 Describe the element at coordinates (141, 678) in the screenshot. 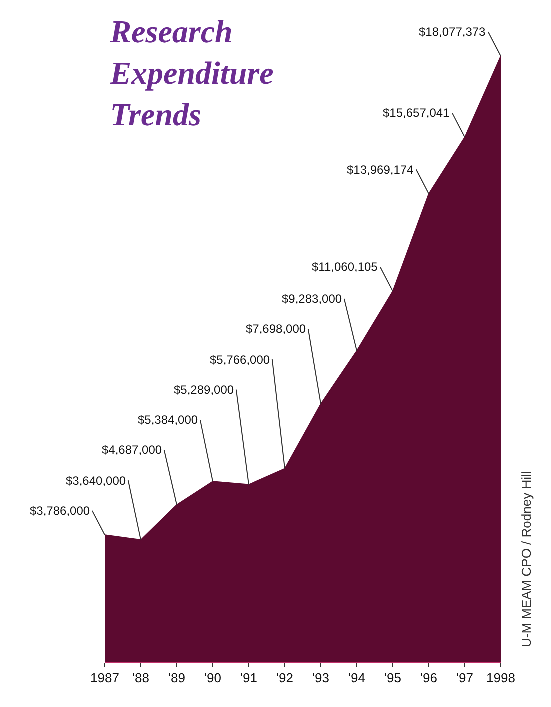

I see `x-tick-label: '88` at that location.